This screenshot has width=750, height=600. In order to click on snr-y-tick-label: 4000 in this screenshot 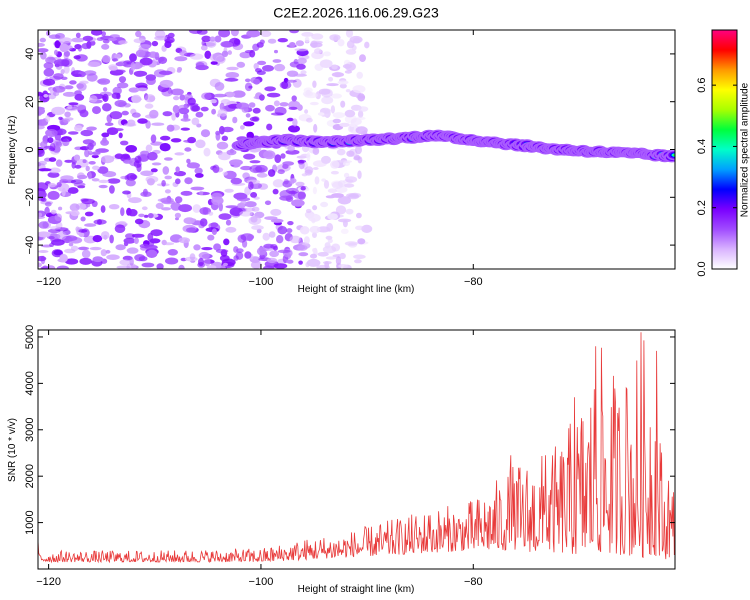, I will do `click(30, 383)`.